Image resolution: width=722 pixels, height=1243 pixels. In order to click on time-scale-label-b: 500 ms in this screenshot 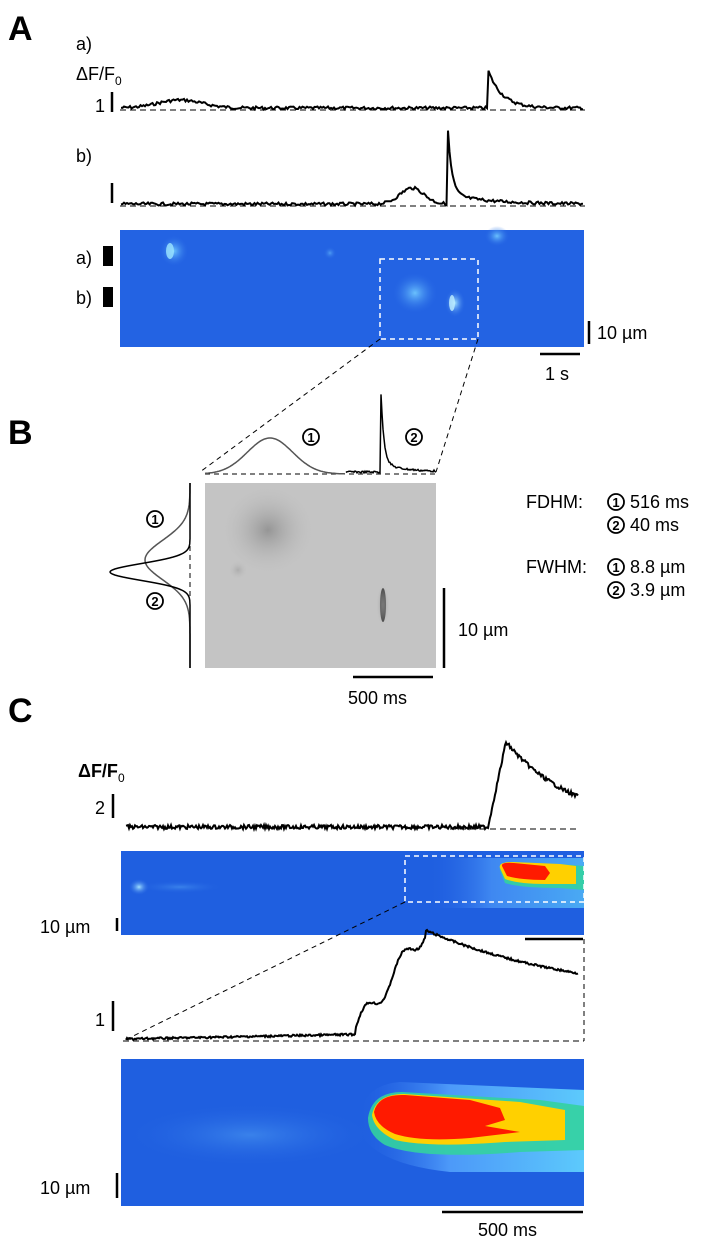, I will do `click(377, 698)`.